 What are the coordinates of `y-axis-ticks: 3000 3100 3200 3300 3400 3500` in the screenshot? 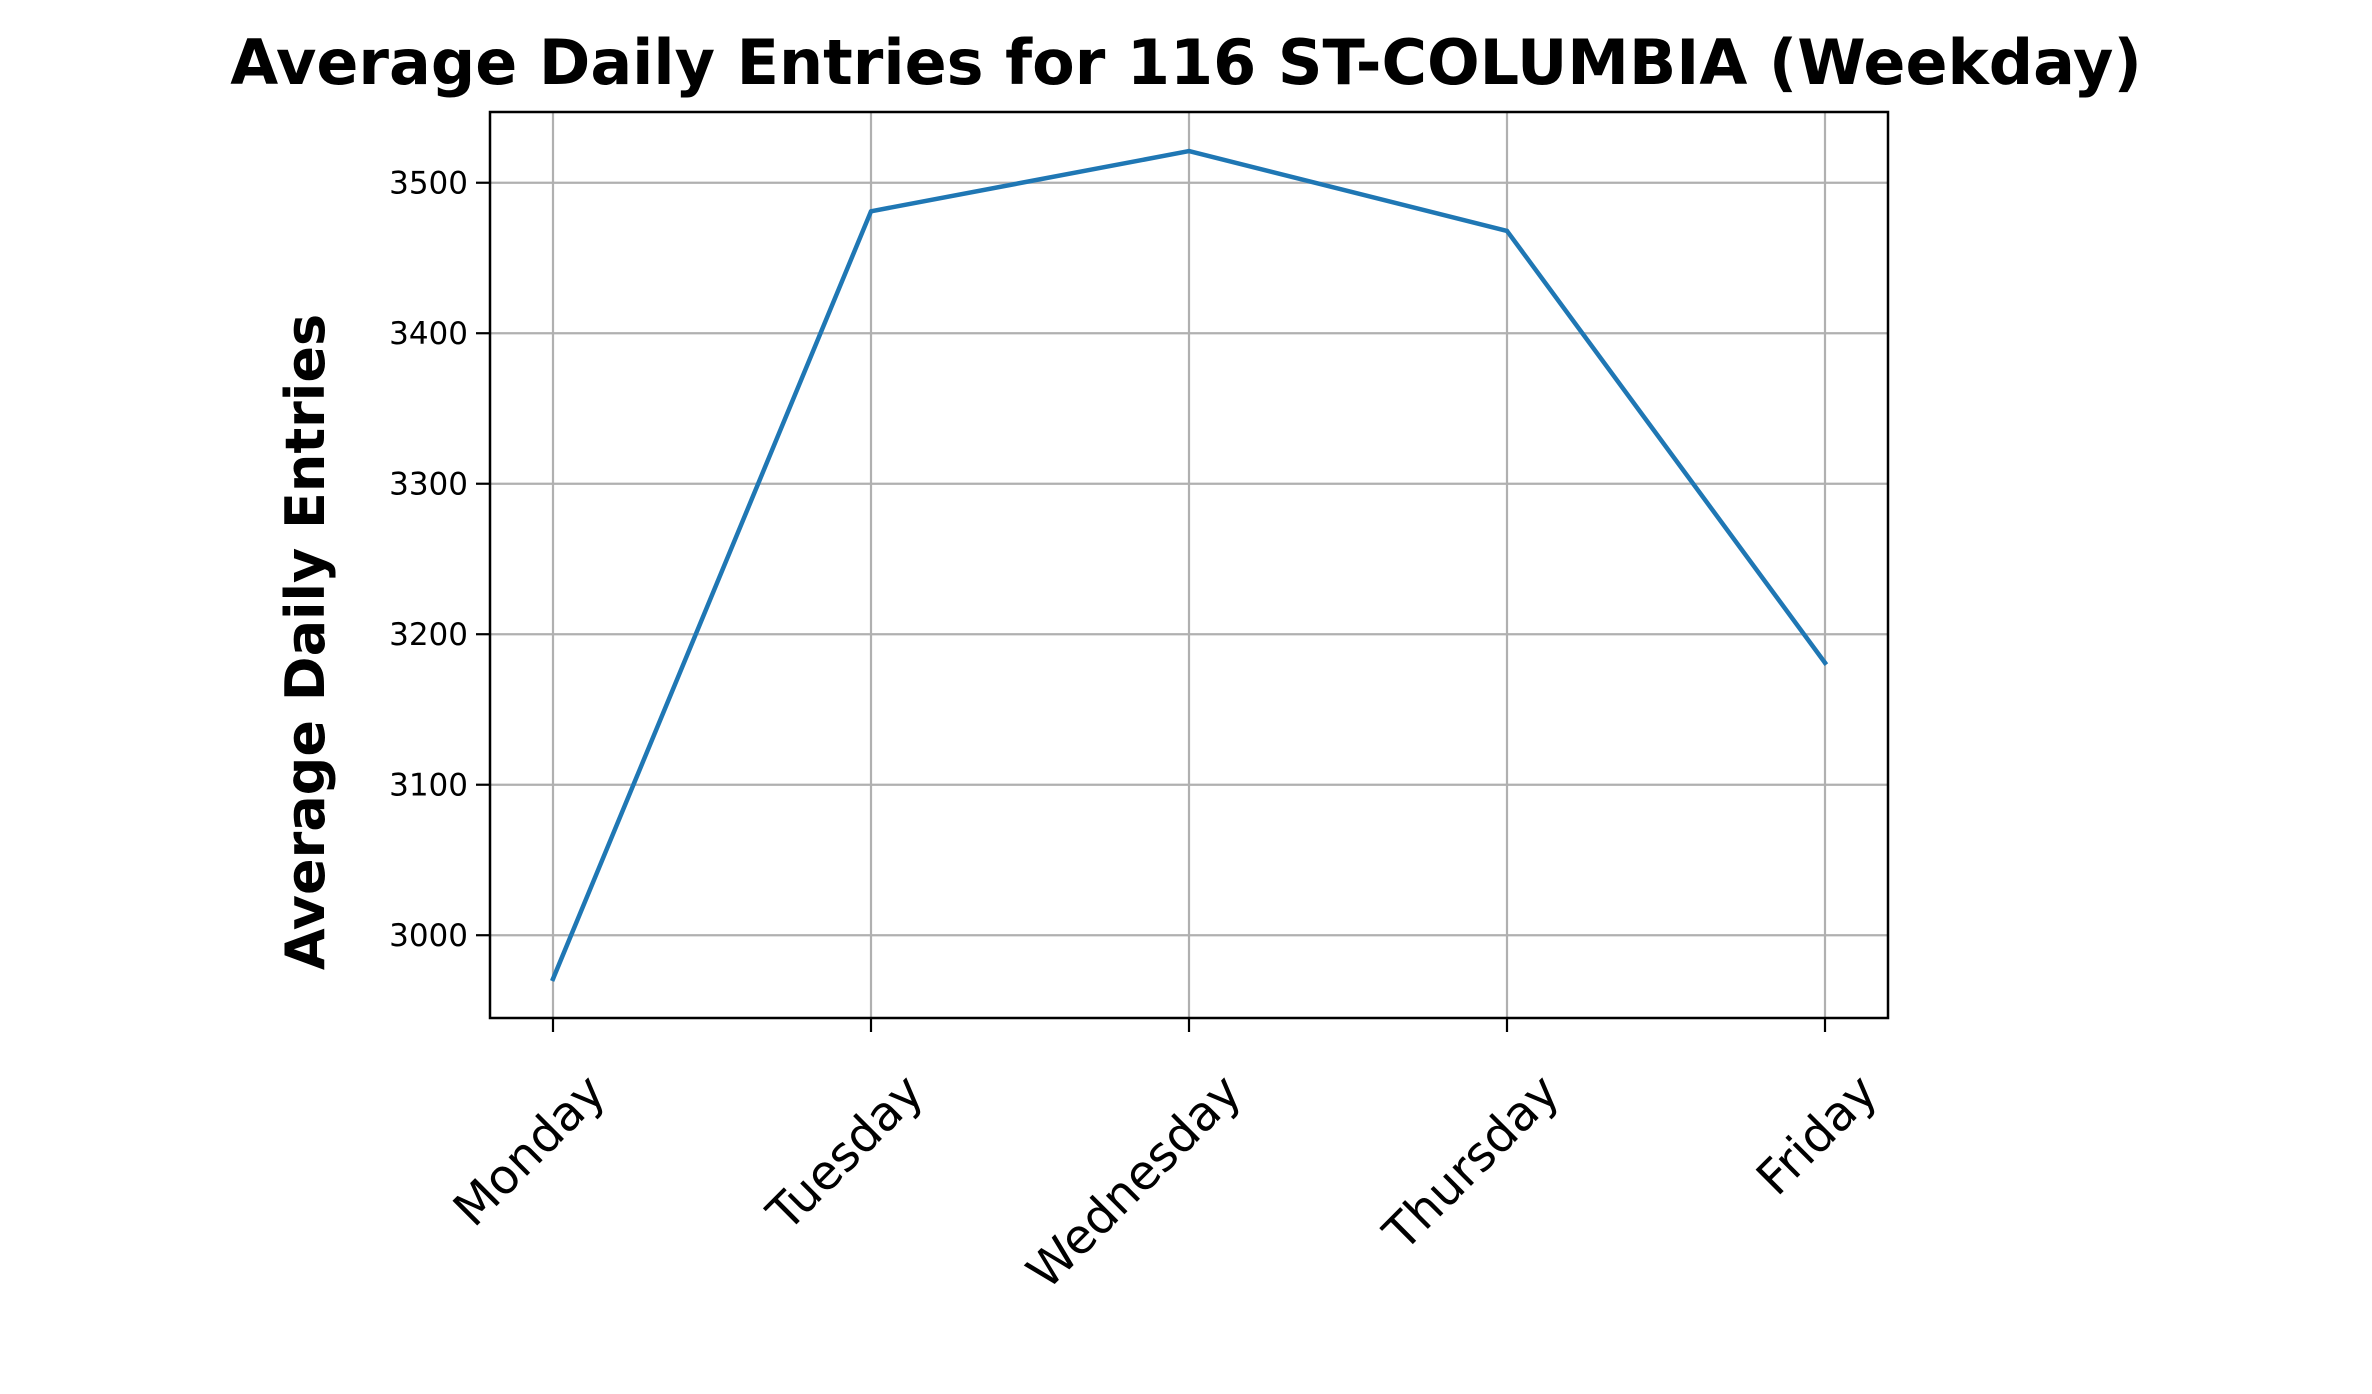 It's located at (439, 560).